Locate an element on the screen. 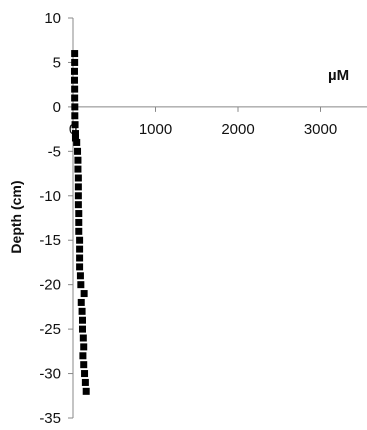 The height and width of the screenshot is (430, 367). y-tick-label: -20 is located at coordinates (50, 285).